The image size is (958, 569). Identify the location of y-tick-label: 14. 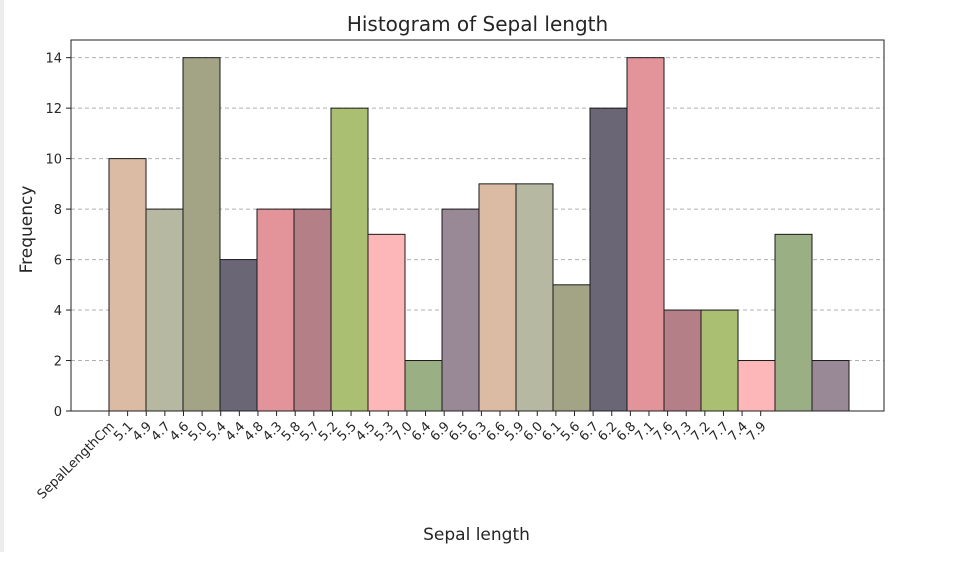
(53, 59).